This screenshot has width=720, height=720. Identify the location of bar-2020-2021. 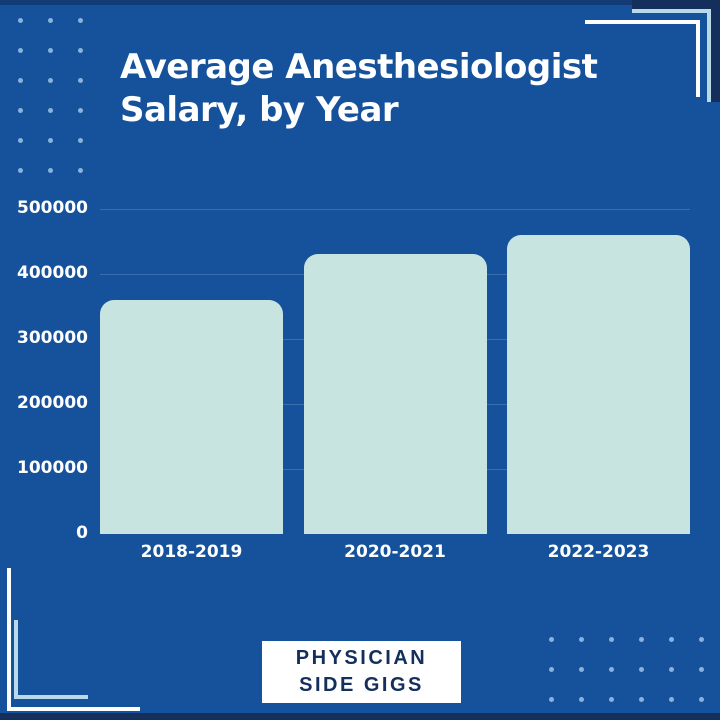
(395, 394).